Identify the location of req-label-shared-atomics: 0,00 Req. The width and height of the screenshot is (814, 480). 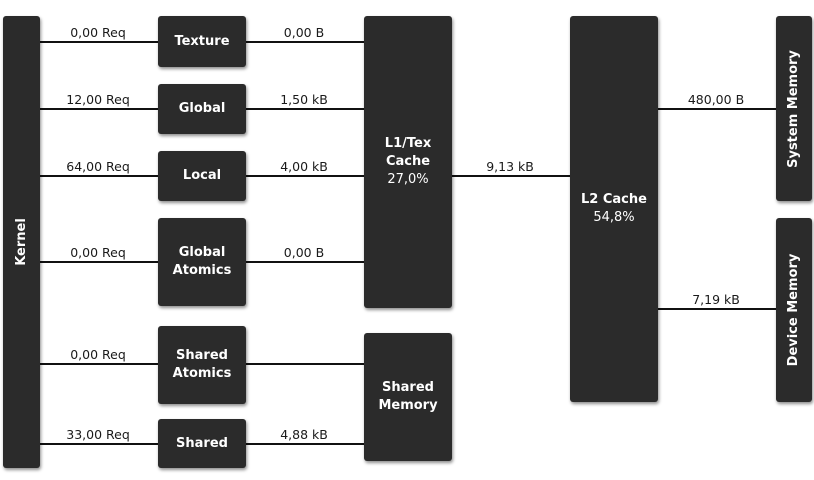
(98, 354).